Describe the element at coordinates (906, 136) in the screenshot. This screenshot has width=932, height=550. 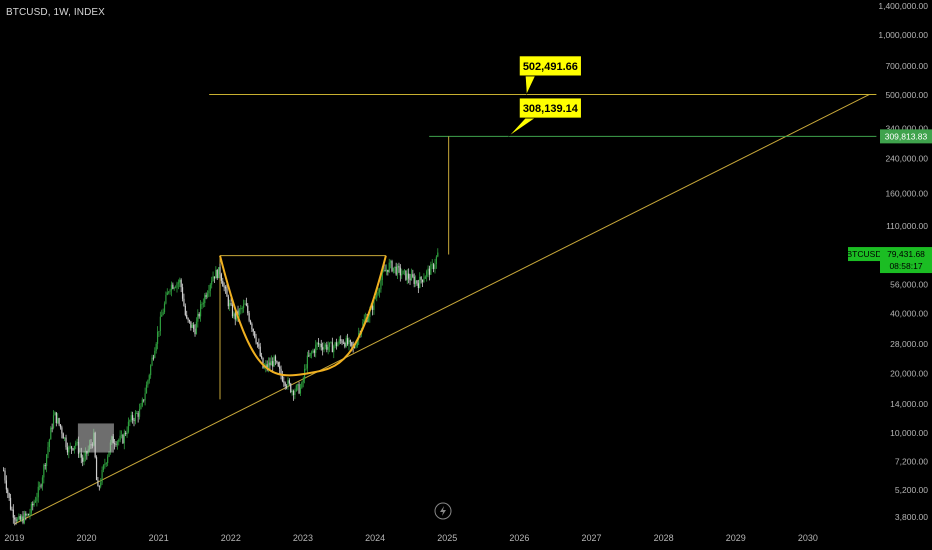
I see `target-price-badge` at that location.